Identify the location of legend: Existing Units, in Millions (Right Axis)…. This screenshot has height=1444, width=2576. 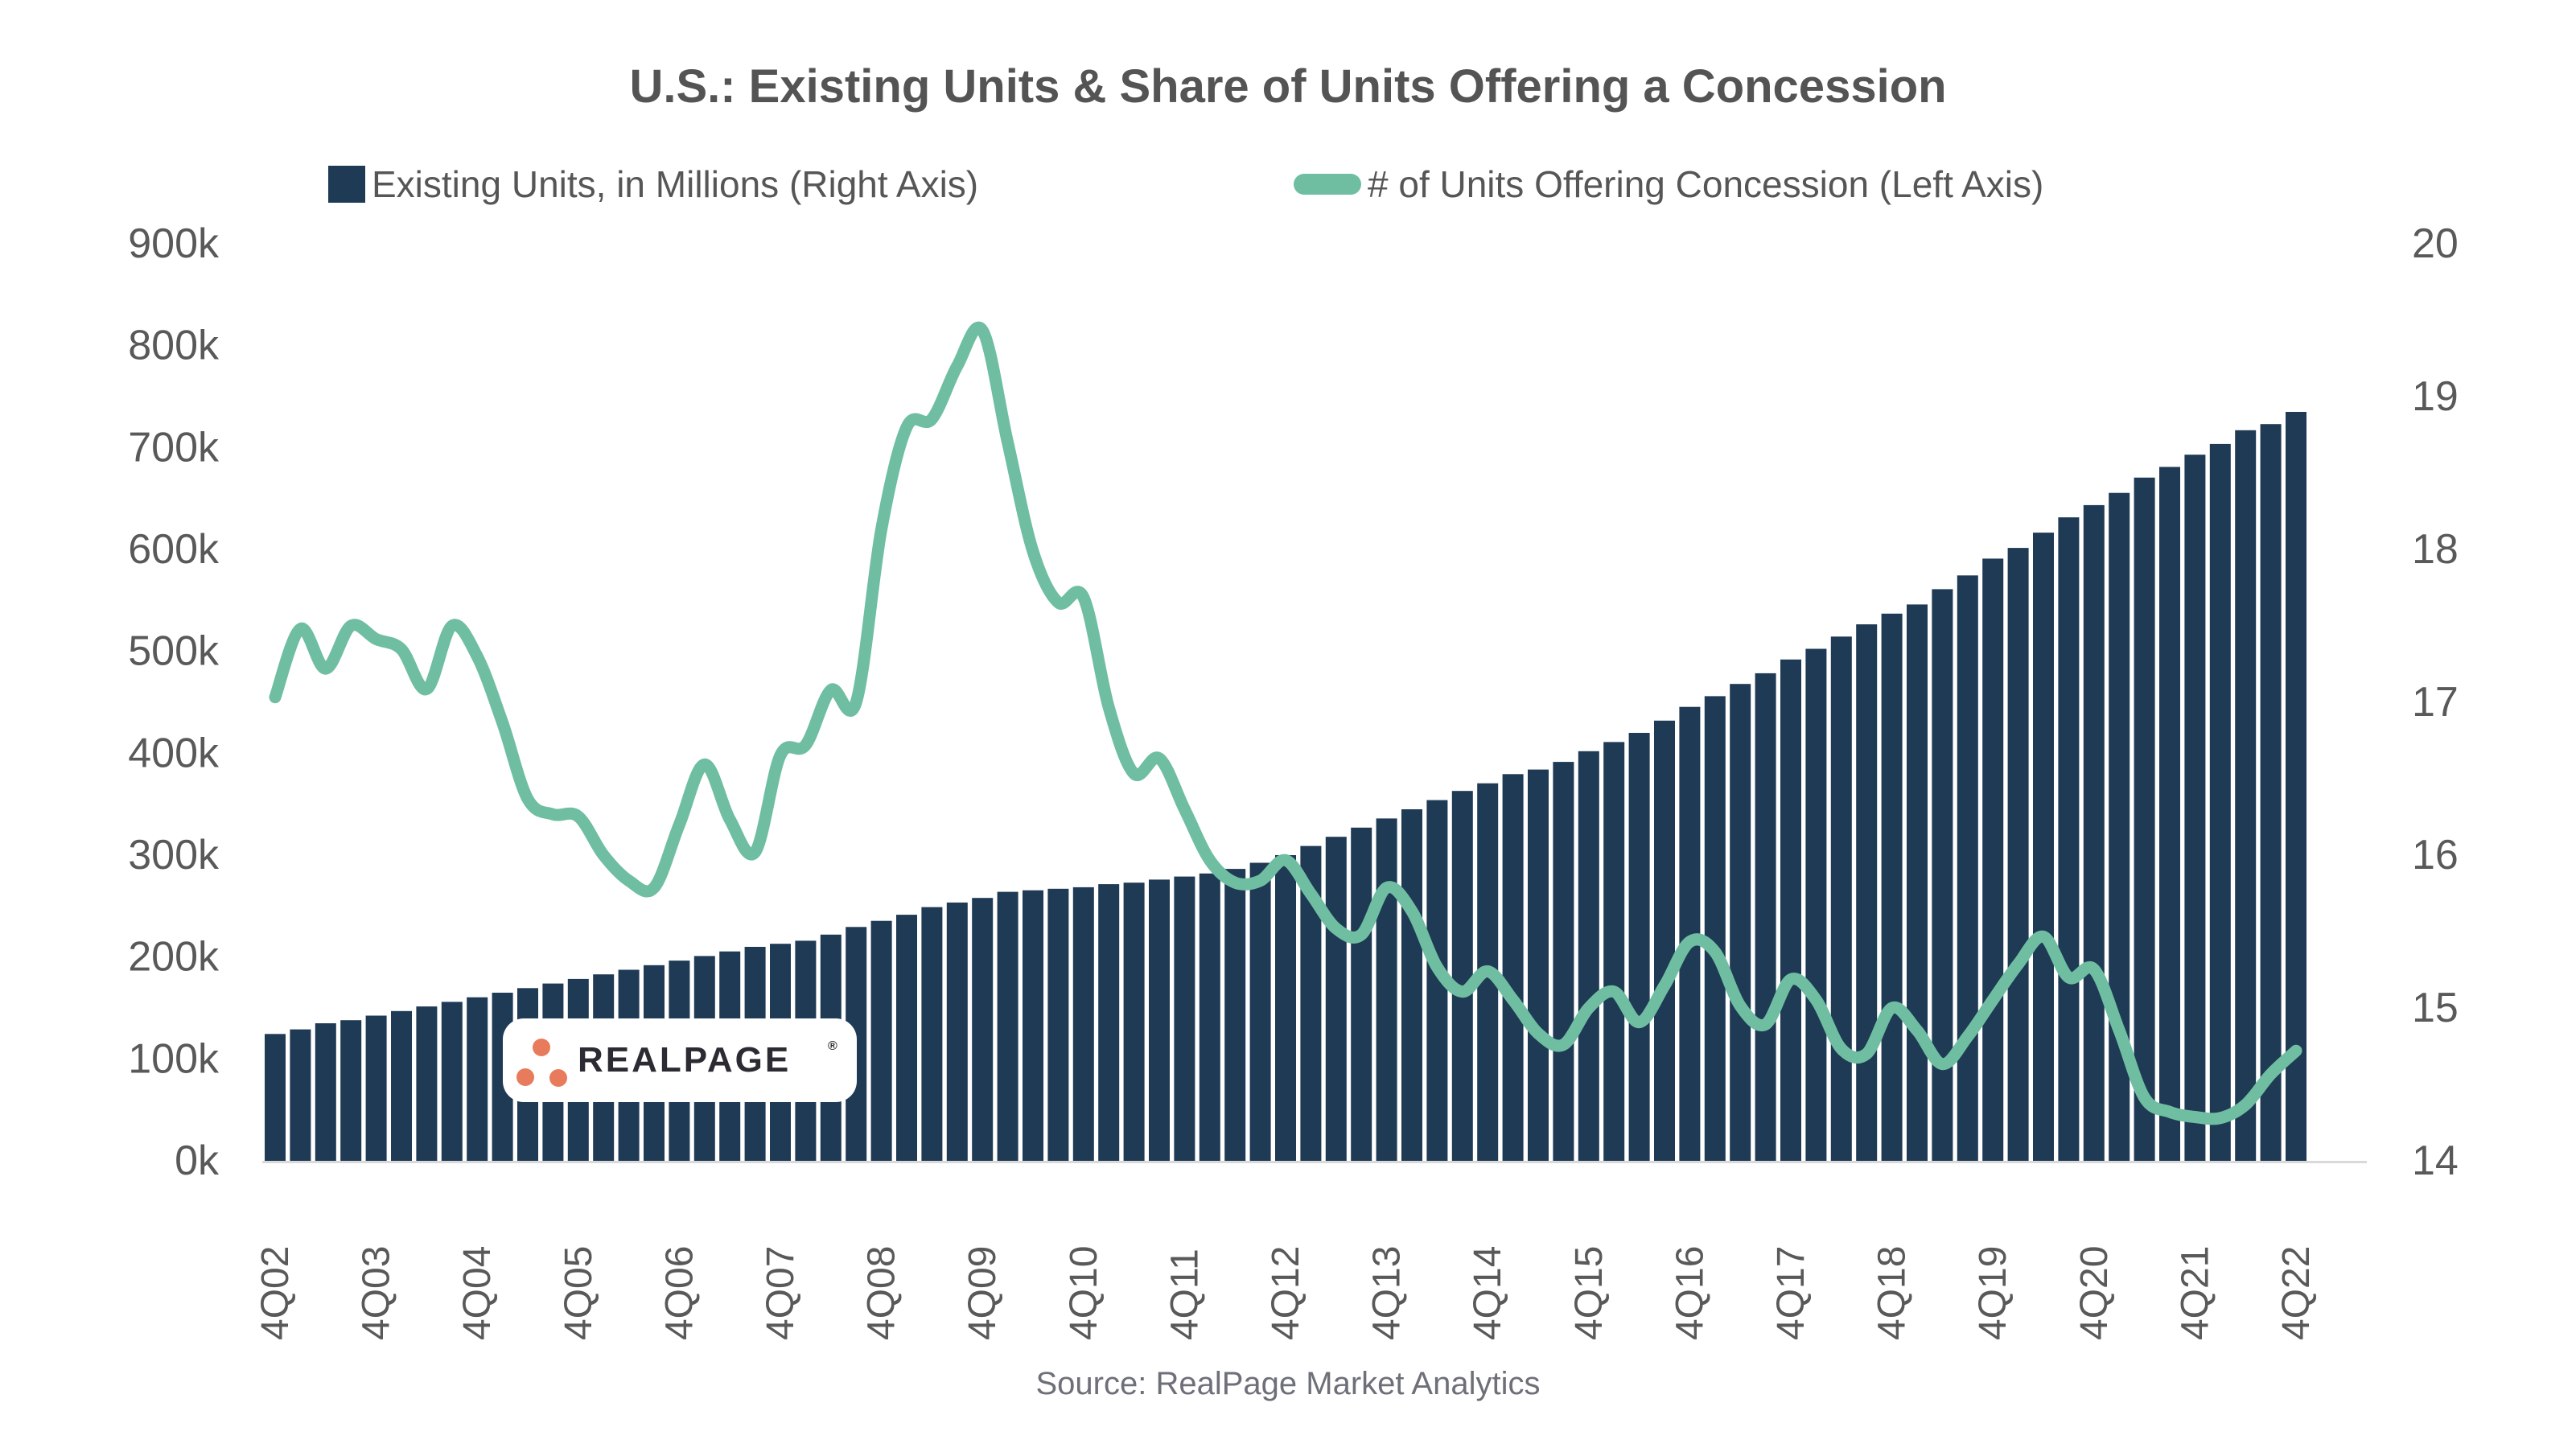
(1288, 184).